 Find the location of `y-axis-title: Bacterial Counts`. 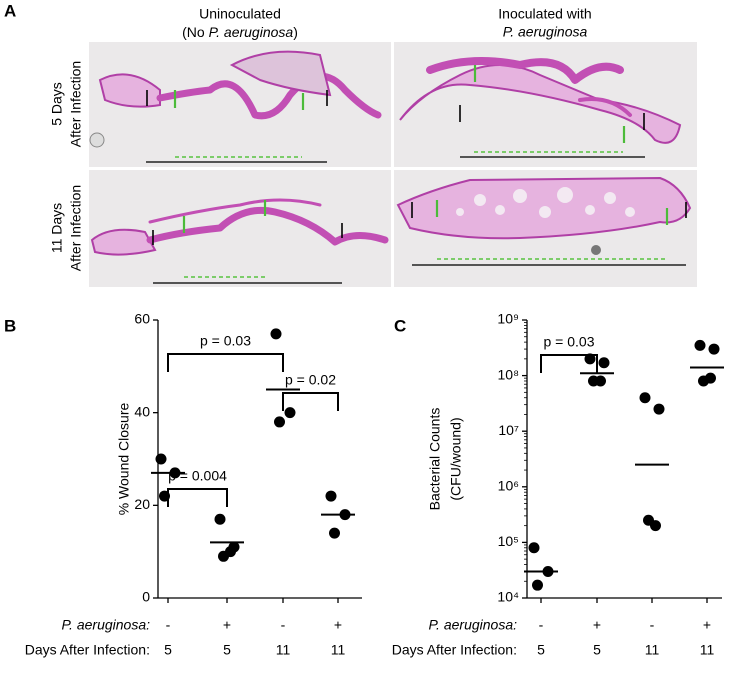

y-axis-title: Bacterial Counts is located at coordinates (435, 459).